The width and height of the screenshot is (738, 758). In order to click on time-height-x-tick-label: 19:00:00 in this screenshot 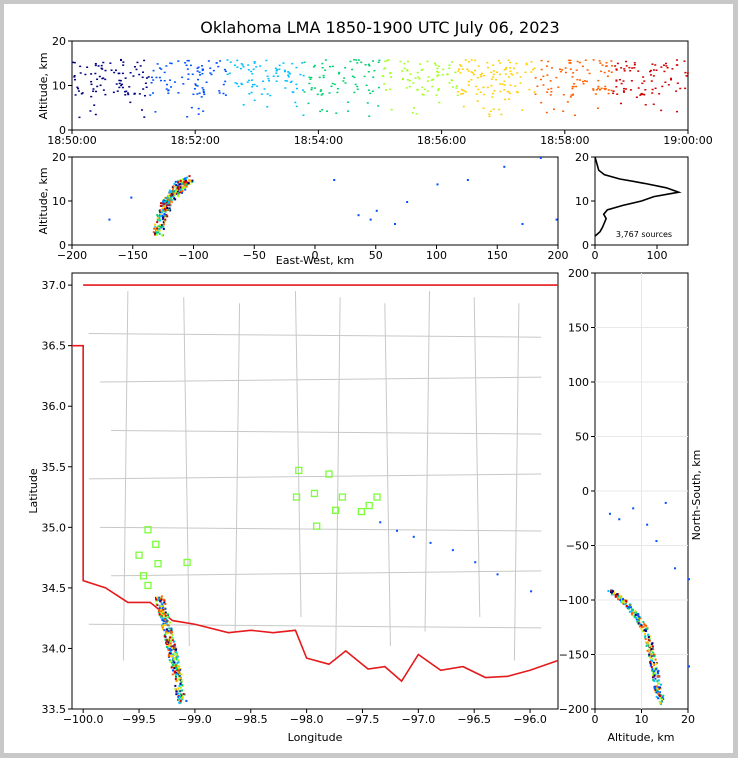, I will do `click(687, 140)`.